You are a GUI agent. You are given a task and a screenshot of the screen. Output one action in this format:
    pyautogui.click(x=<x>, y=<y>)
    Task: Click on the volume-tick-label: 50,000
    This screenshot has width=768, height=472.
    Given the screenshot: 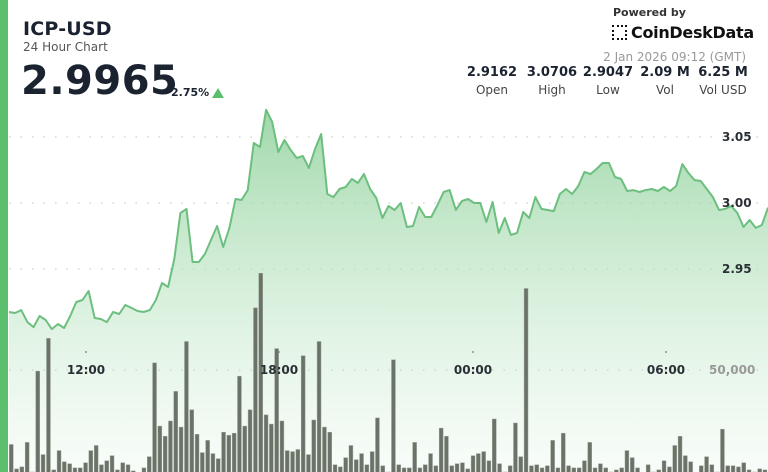 What is the action you would take?
    pyautogui.click(x=732, y=370)
    